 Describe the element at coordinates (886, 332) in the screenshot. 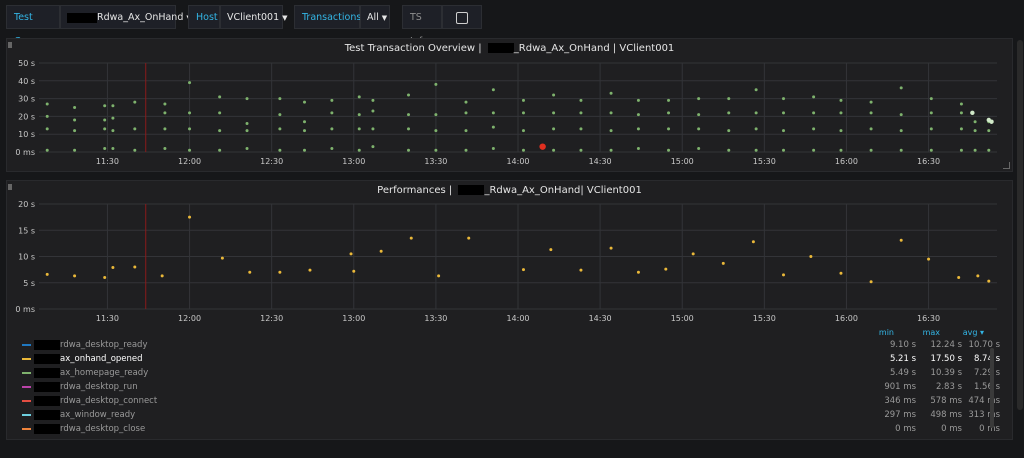

I see `legend-header-min: min` at that location.